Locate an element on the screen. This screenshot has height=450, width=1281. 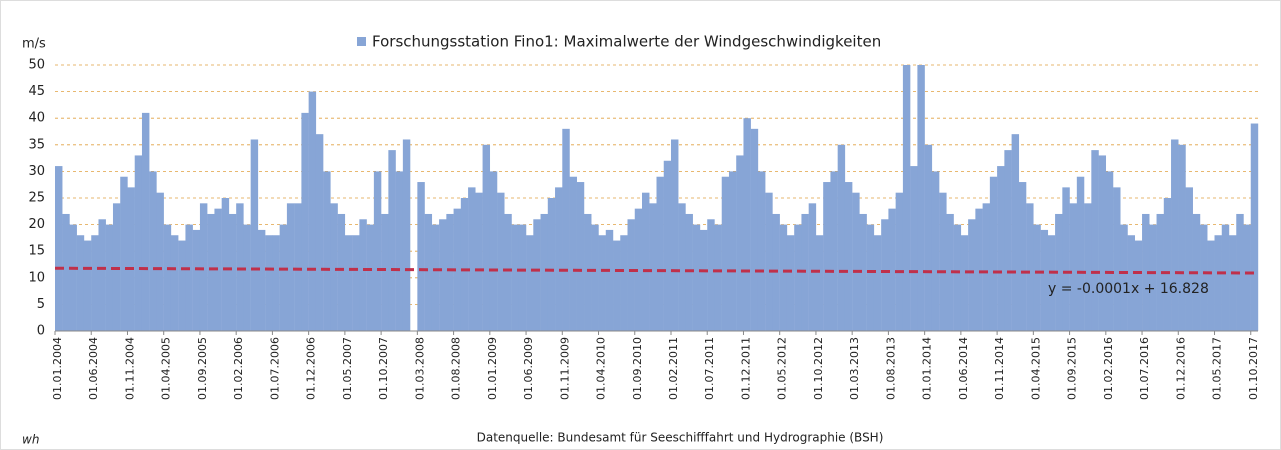
x-tick-label: 01.04.2005 is located at coordinates (166, 368).